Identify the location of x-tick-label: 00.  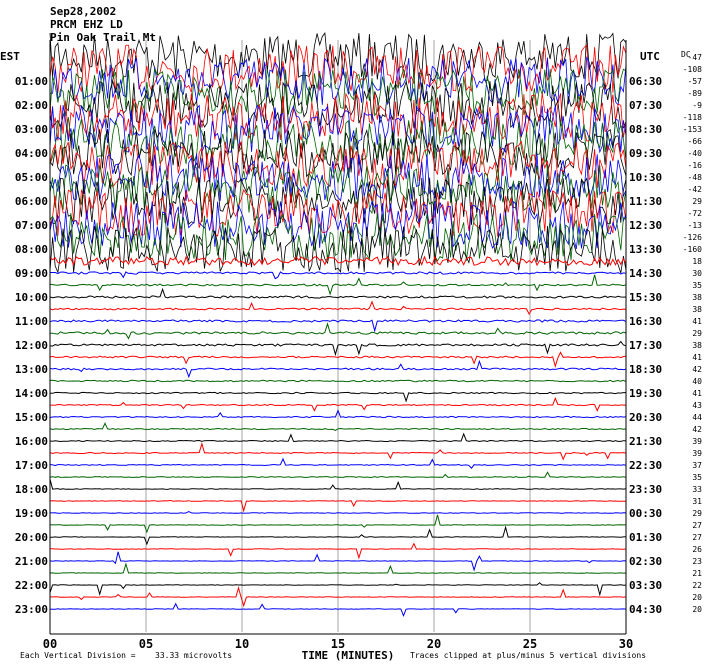
(50, 644).